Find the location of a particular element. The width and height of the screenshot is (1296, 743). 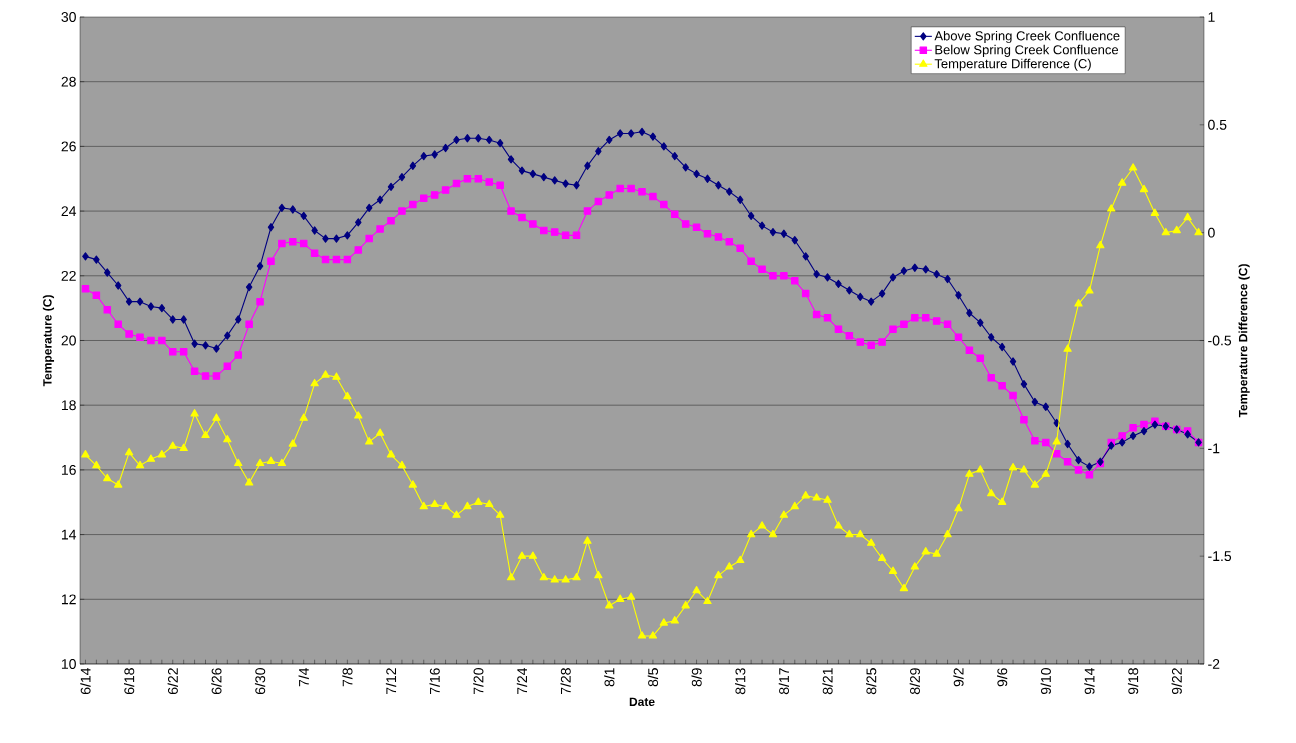

x-tick-label: 8/17 is located at coordinates (784, 681).